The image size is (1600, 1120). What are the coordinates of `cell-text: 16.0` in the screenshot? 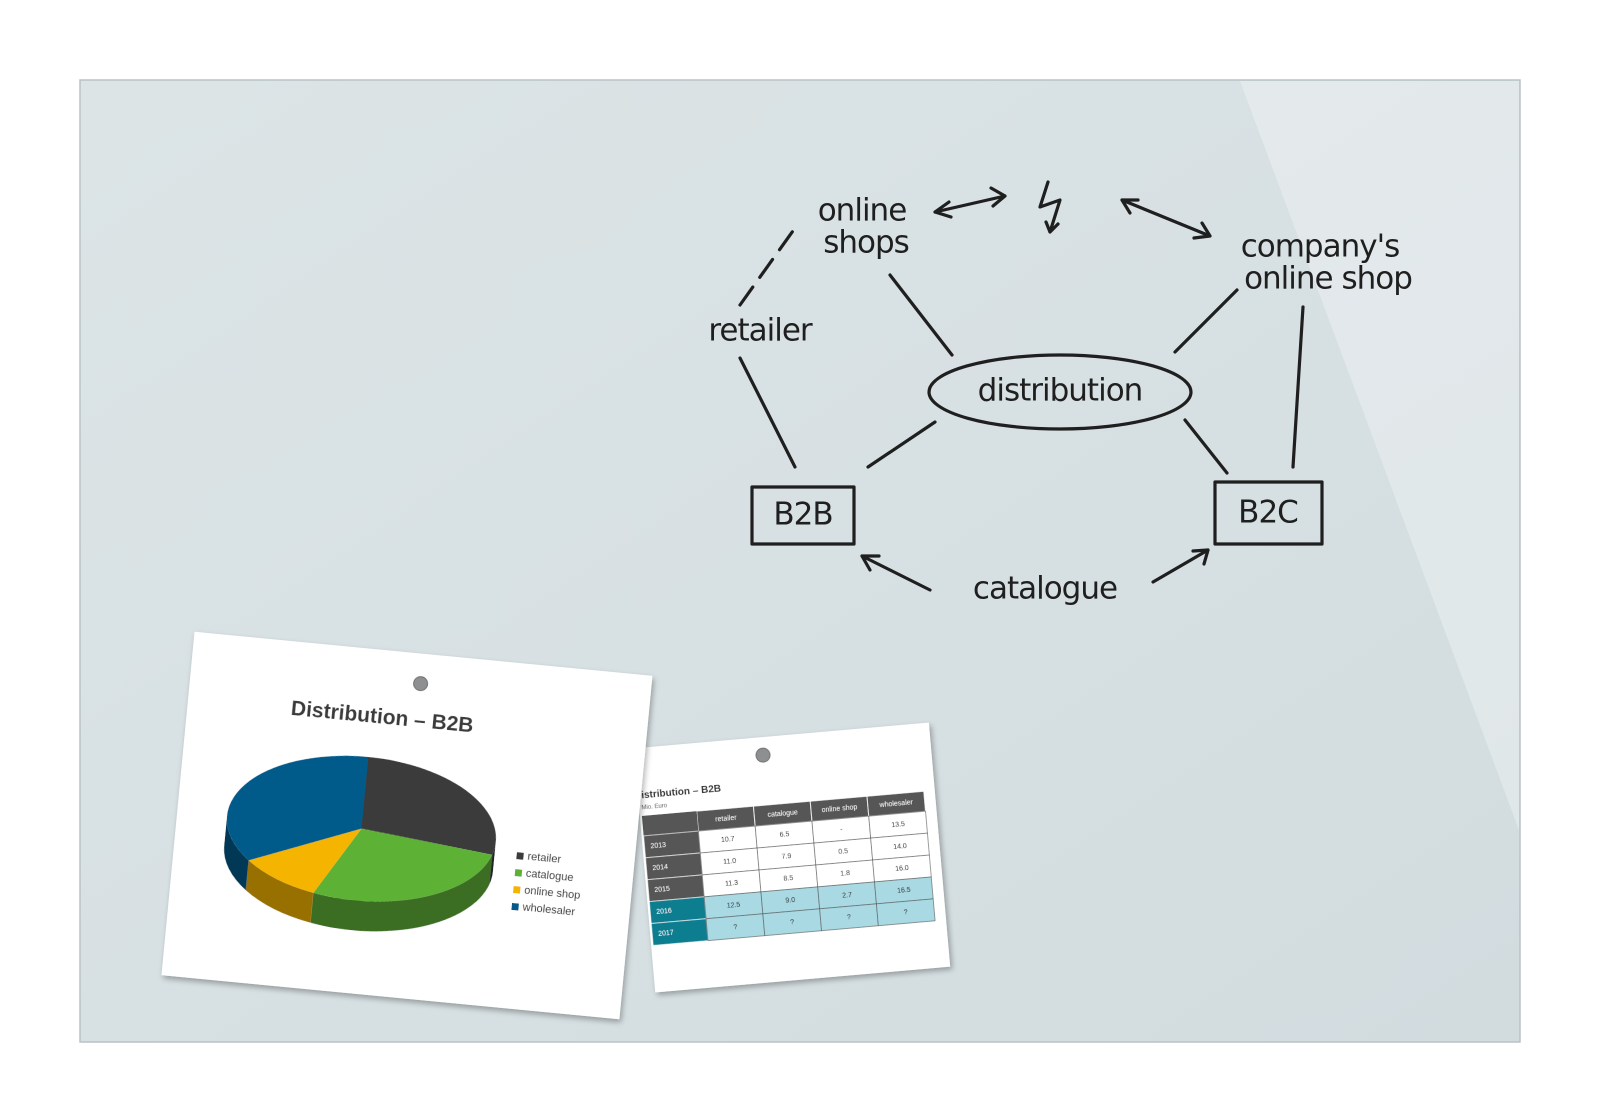 It's located at (902, 869).